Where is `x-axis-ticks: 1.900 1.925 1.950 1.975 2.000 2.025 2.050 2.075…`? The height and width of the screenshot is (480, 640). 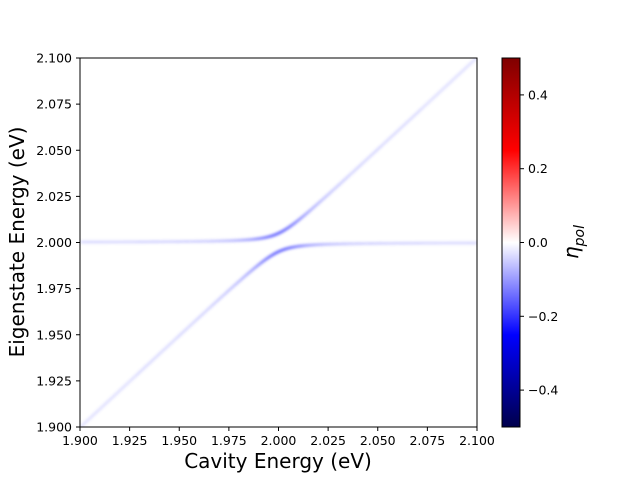
x-axis-ticks: 1.900 1.925 1.950 1.975 2.000 2.025 2.050 2.075… is located at coordinates (278, 437).